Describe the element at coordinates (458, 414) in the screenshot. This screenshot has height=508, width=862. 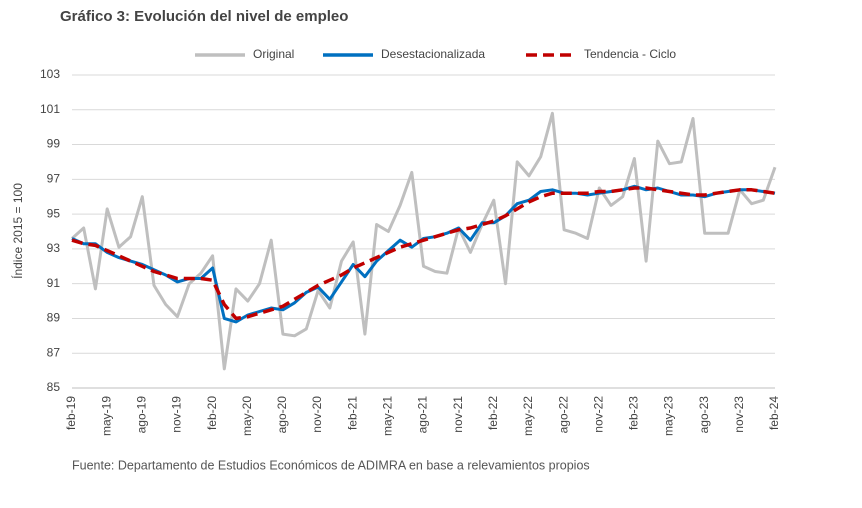
I see `x-tick-label: nov-21` at that location.